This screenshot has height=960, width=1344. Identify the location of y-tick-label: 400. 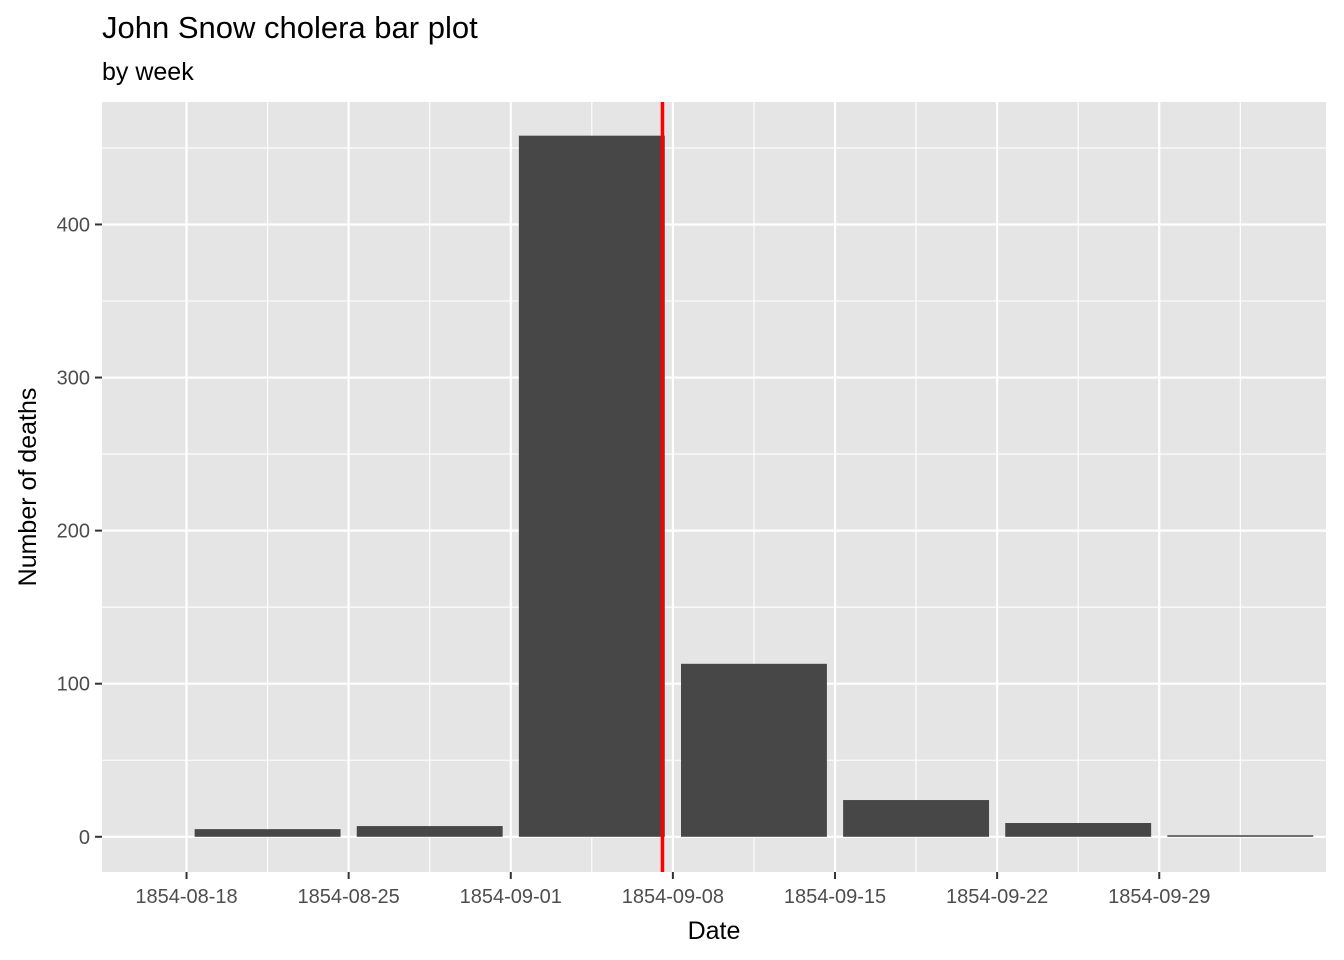
(73, 225).